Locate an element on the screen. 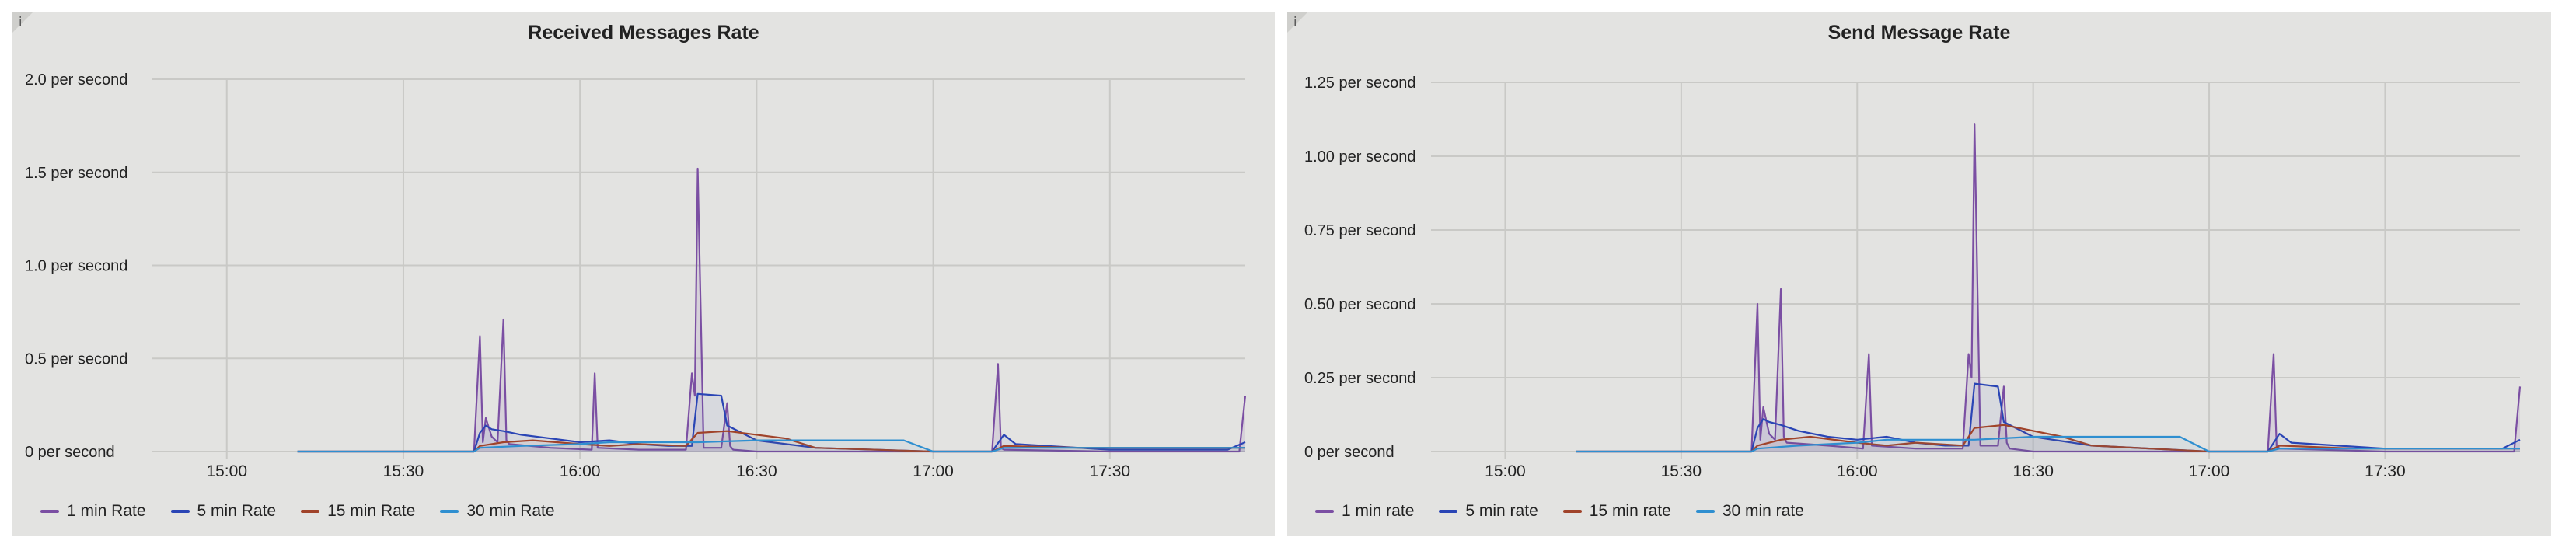 The image size is (2576, 558). y-tick-label: 1.00 per second is located at coordinates (1360, 157).